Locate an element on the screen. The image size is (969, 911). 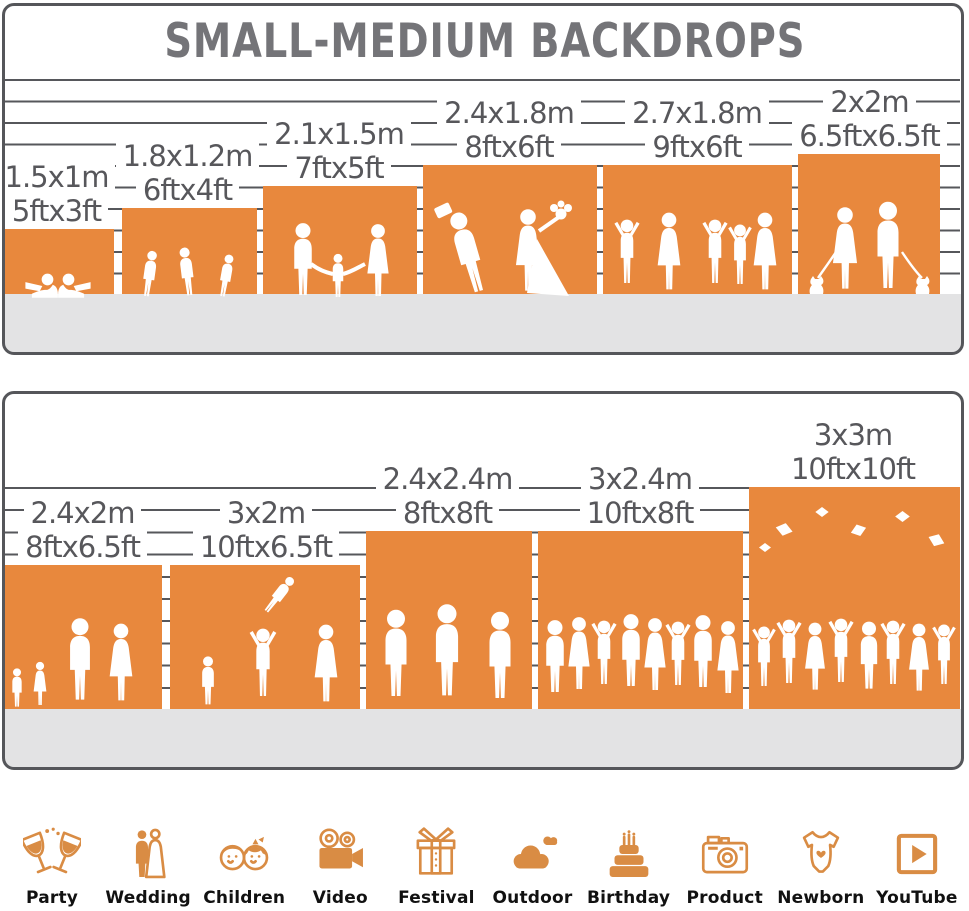
category-label: Product is located at coordinates (724, 898).